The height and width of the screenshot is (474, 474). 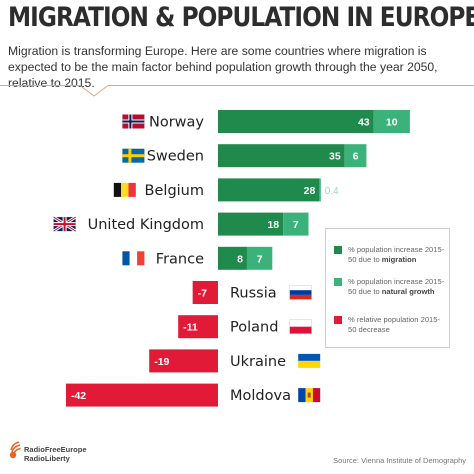 What do you see at coordinates (394, 324) in the screenshot?
I see `legend-text: % relative population 2015-50 decrease` at bounding box center [394, 324].